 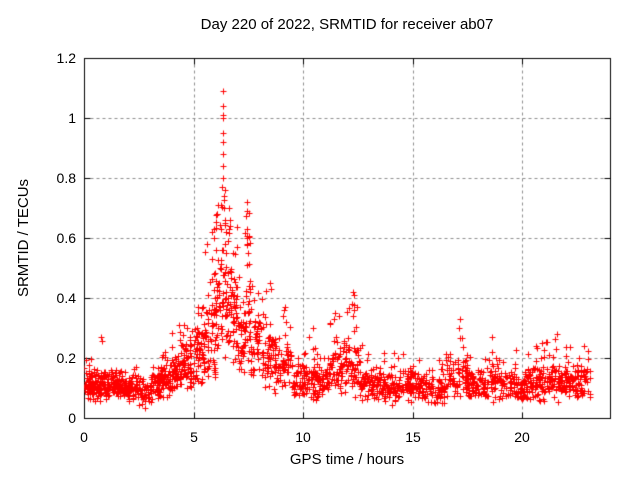 What do you see at coordinates (194, 437) in the screenshot?
I see `x-tick-label: 5` at bounding box center [194, 437].